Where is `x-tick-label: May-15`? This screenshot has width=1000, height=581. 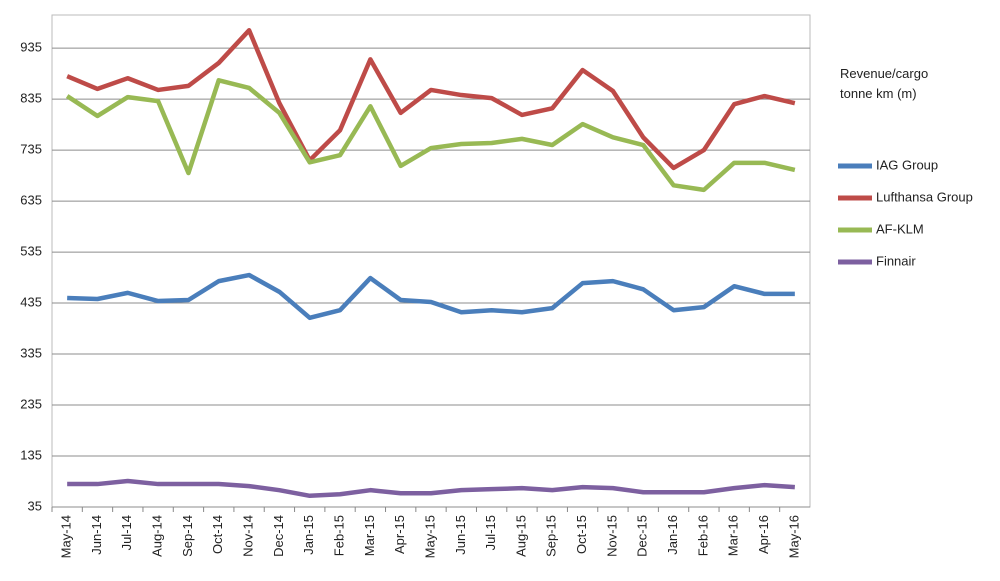 x-tick-label: May-15 is located at coordinates (429, 536).